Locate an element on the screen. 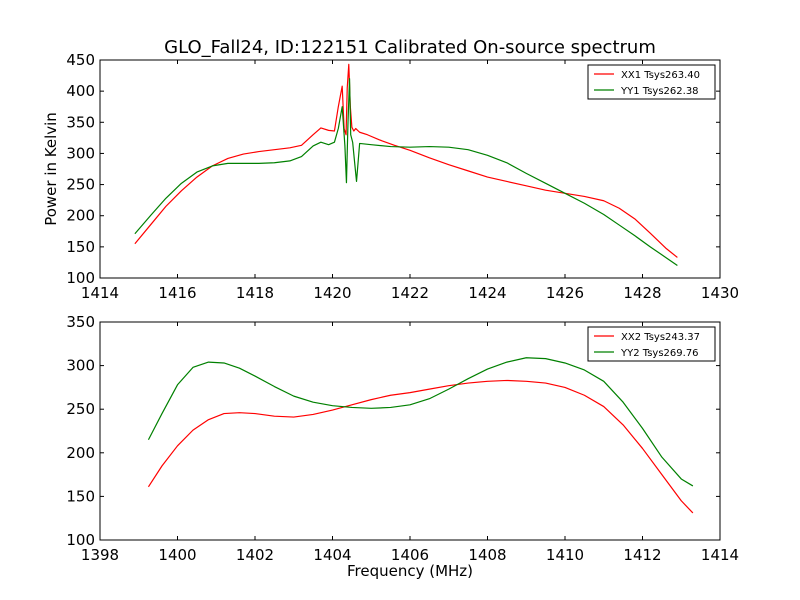 Image resolution: width=800 pixels, height=600 pixels. top-x-tick-label: 1422 is located at coordinates (410, 293).